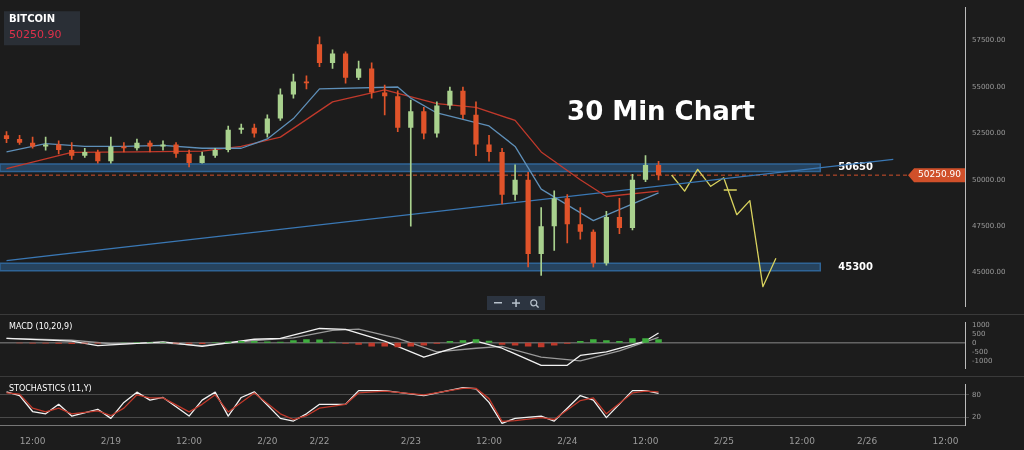 Image resolution: width=1024 pixels, height=450 pixels. What do you see at coordinates (567, 440) in the screenshot?
I see `x-tick-label: 2/24` at bounding box center [567, 440].